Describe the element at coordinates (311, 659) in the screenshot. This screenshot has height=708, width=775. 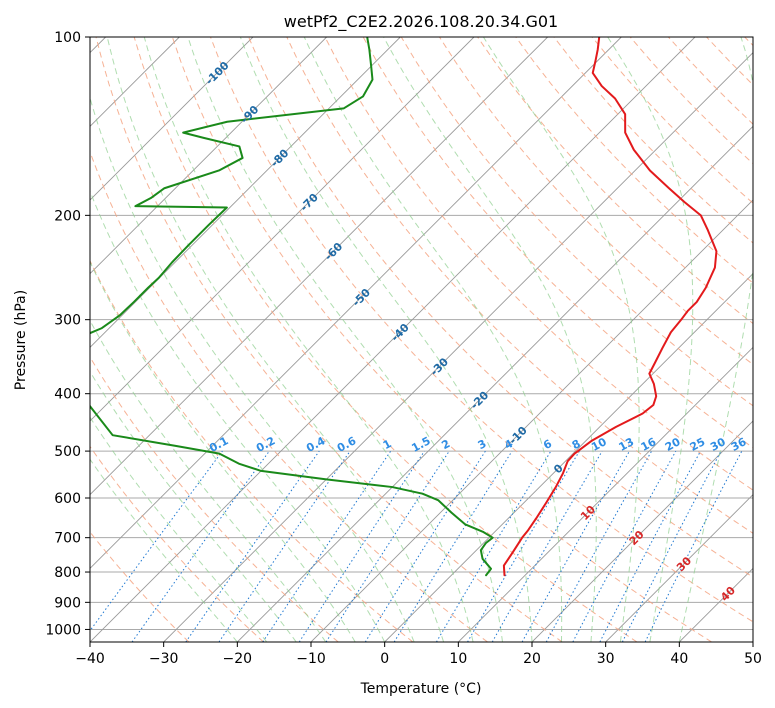
I see `x-tick-label: −10` at that location.